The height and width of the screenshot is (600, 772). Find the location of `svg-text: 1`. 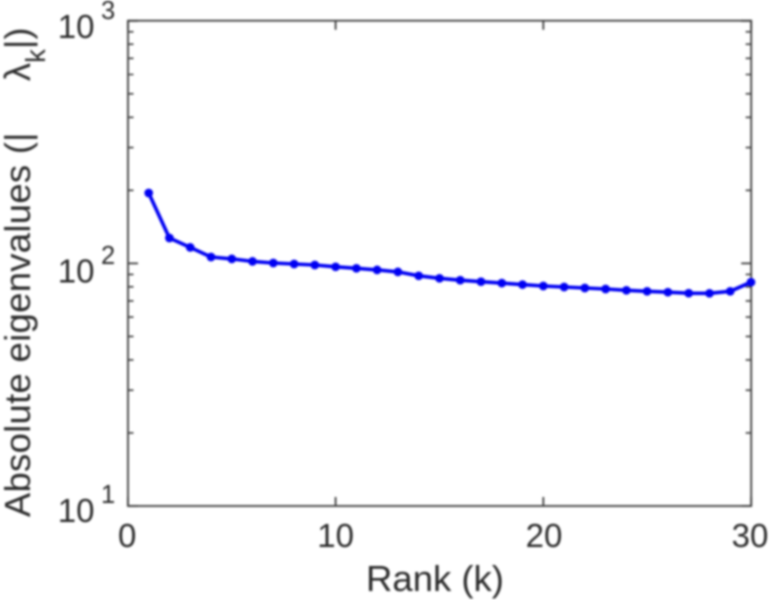

svg-text: 1 is located at coordinates (108, 495).